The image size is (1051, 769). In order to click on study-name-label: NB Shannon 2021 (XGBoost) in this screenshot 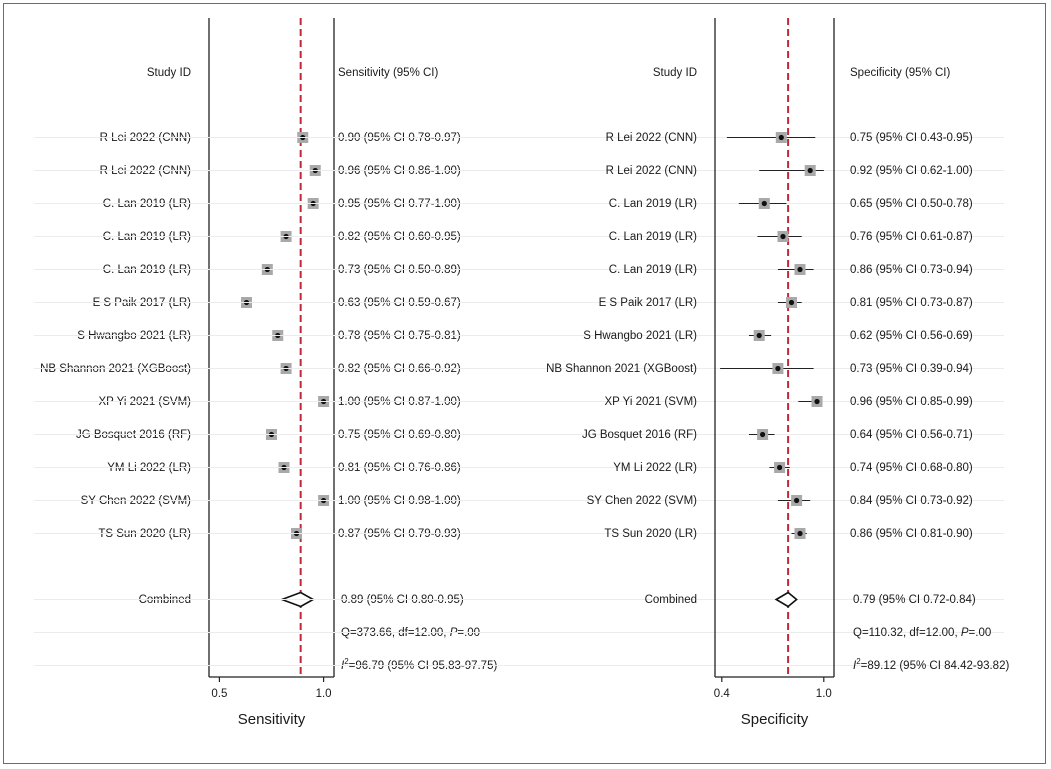, I will do `click(621, 369)`.